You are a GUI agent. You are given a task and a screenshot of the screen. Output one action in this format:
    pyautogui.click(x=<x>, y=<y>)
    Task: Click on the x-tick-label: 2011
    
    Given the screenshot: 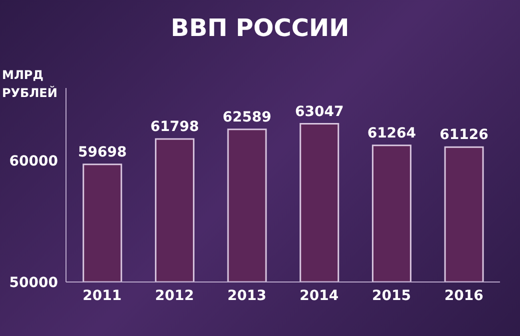 What is the action you would take?
    pyautogui.click(x=102, y=296)
    